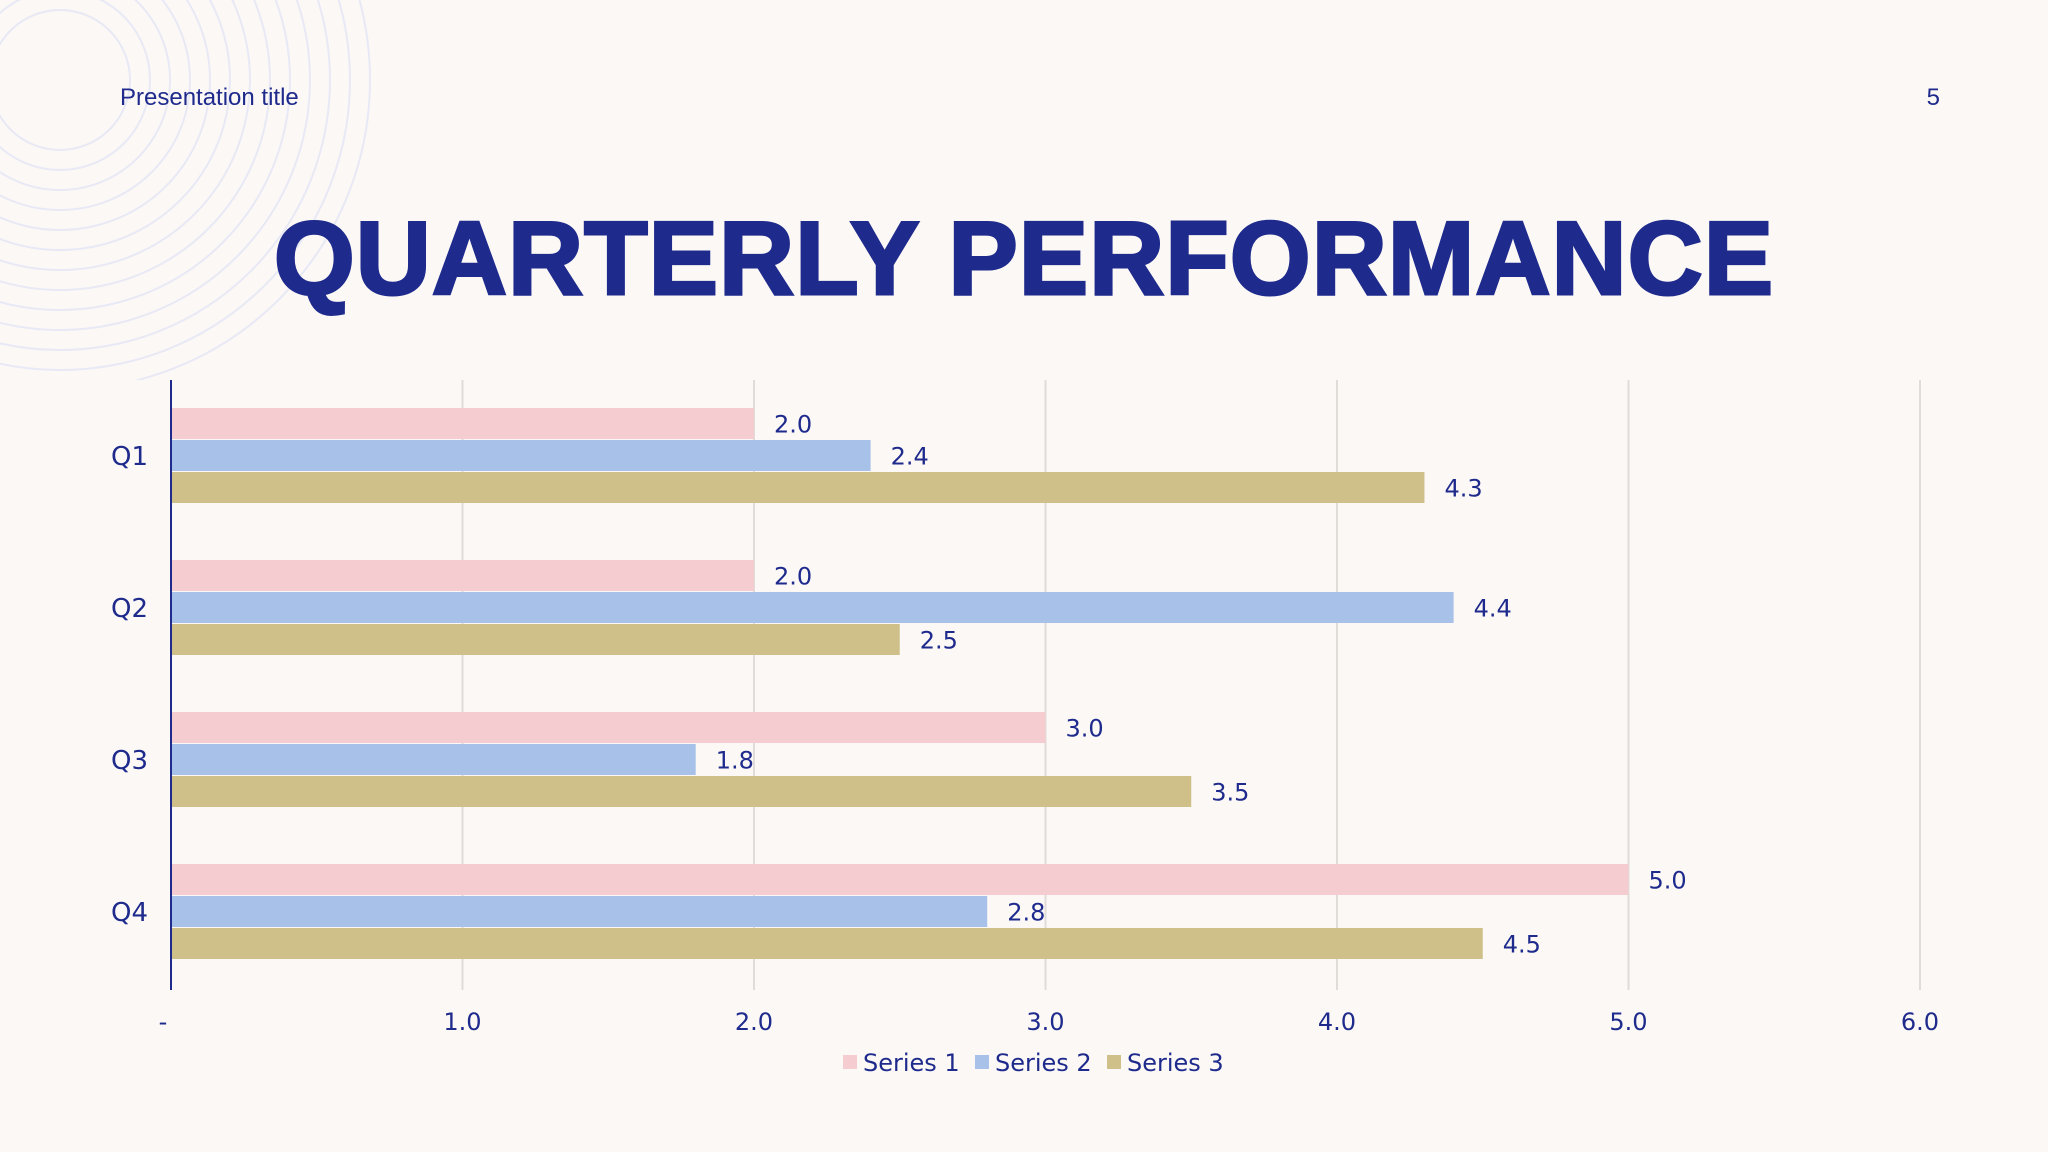 This screenshot has height=1152, width=2048. Describe the element at coordinates (163, 1022) in the screenshot. I see `x-tick-label: -` at that location.